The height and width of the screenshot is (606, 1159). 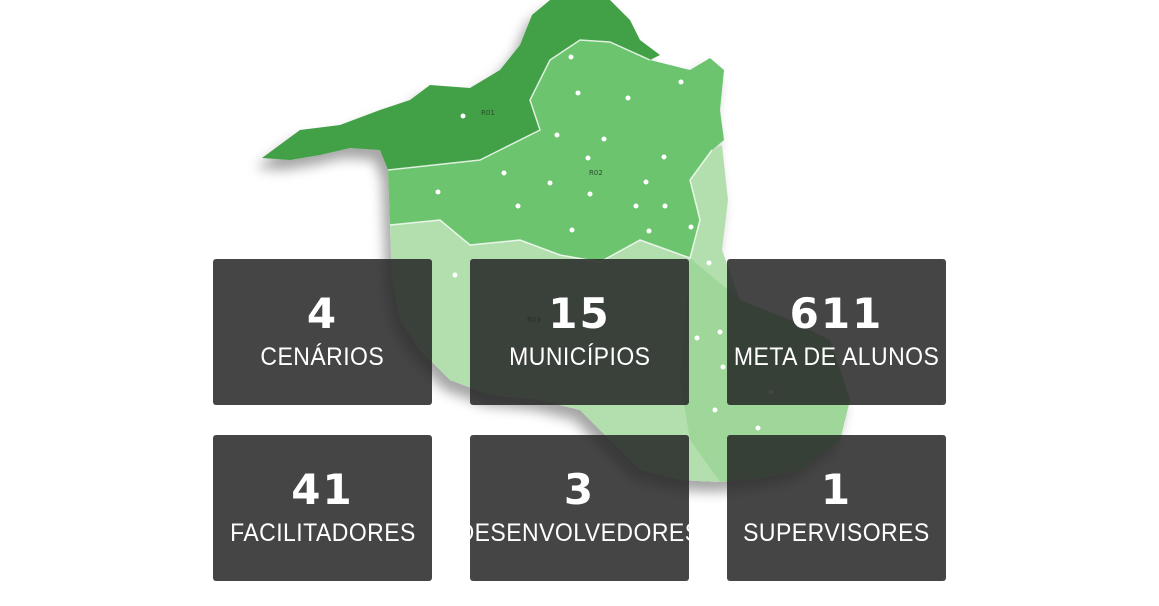 I want to click on stat-value: 4, so click(x=322, y=313).